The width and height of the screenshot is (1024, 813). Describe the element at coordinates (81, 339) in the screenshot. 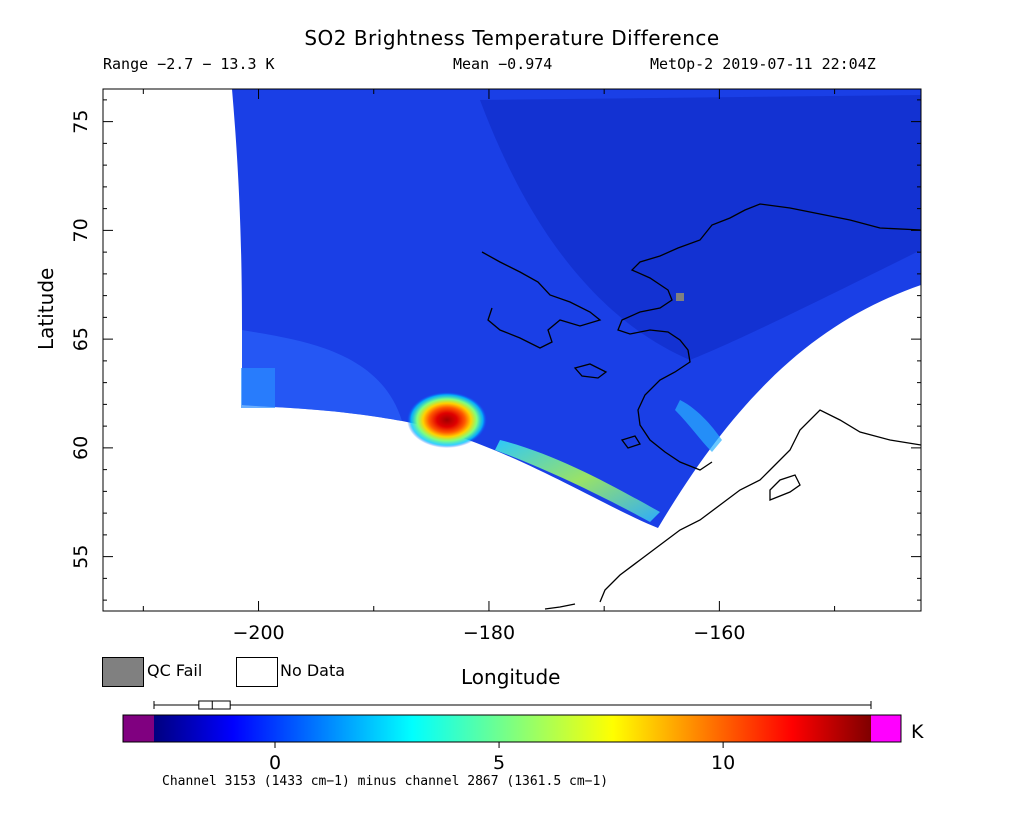

I see `y-tick-label: 65` at that location.